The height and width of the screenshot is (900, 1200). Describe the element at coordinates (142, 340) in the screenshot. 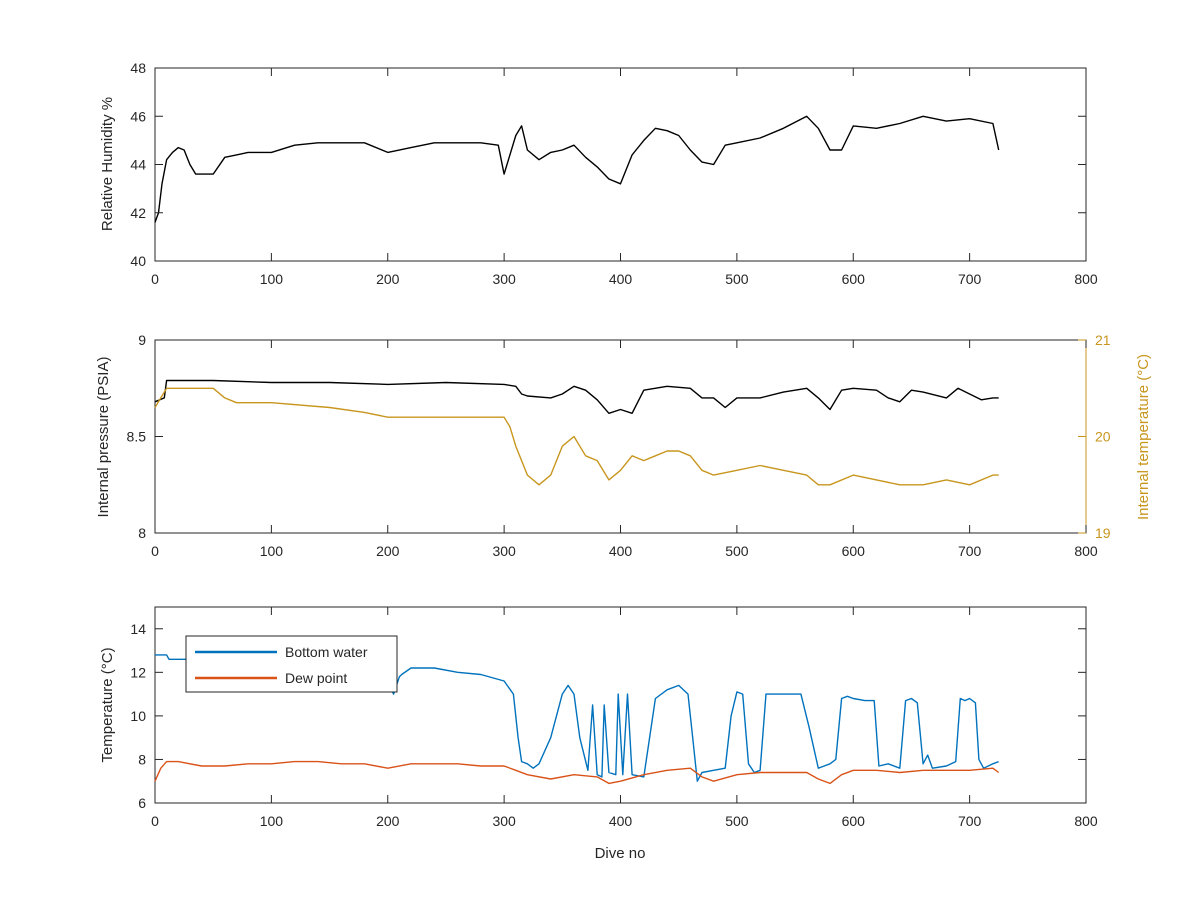

I see `pressure-y-tick-label-9: 9` at that location.